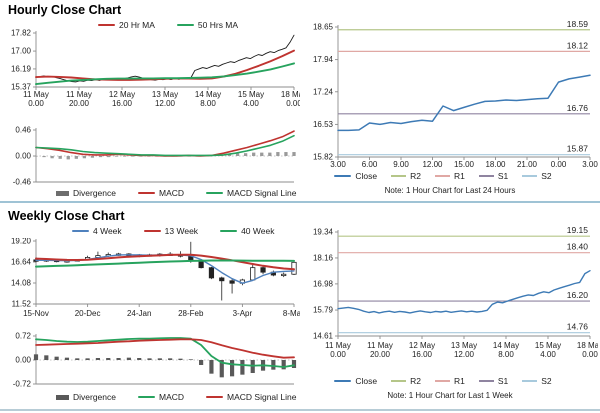 The height and width of the screenshot is (413, 600). Describe the element at coordinates (495, 164) in the screenshot. I see `svg-text: 18.00` at that location.